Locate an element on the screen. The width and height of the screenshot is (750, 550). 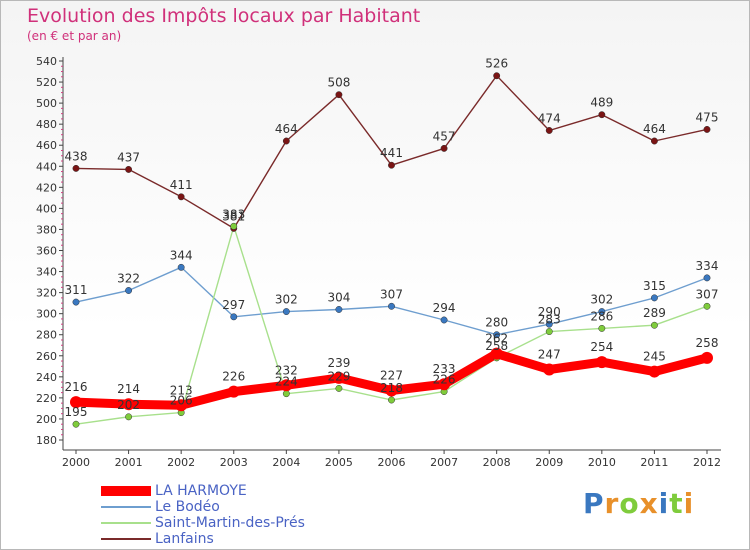
data-label: 227 is located at coordinates (391, 376).